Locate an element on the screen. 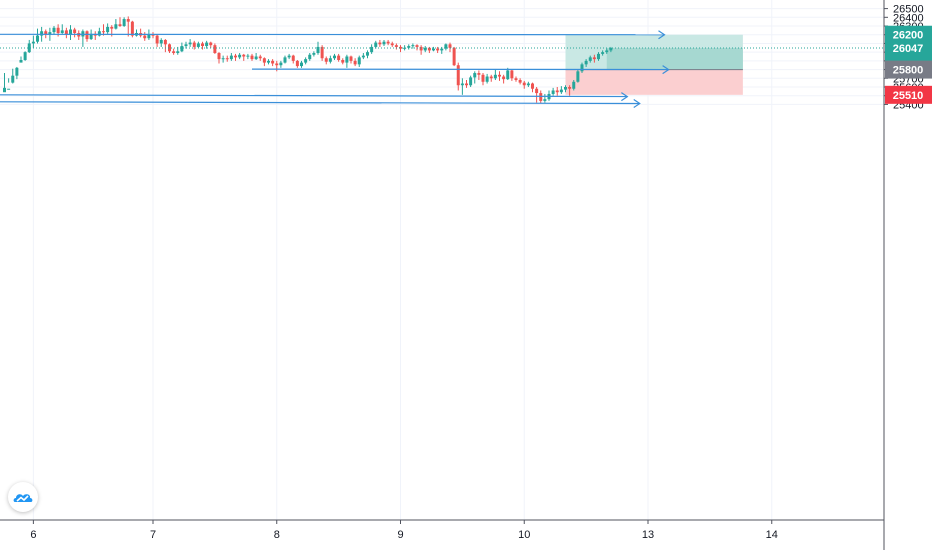  tradingview-logo is located at coordinates (23, 497).